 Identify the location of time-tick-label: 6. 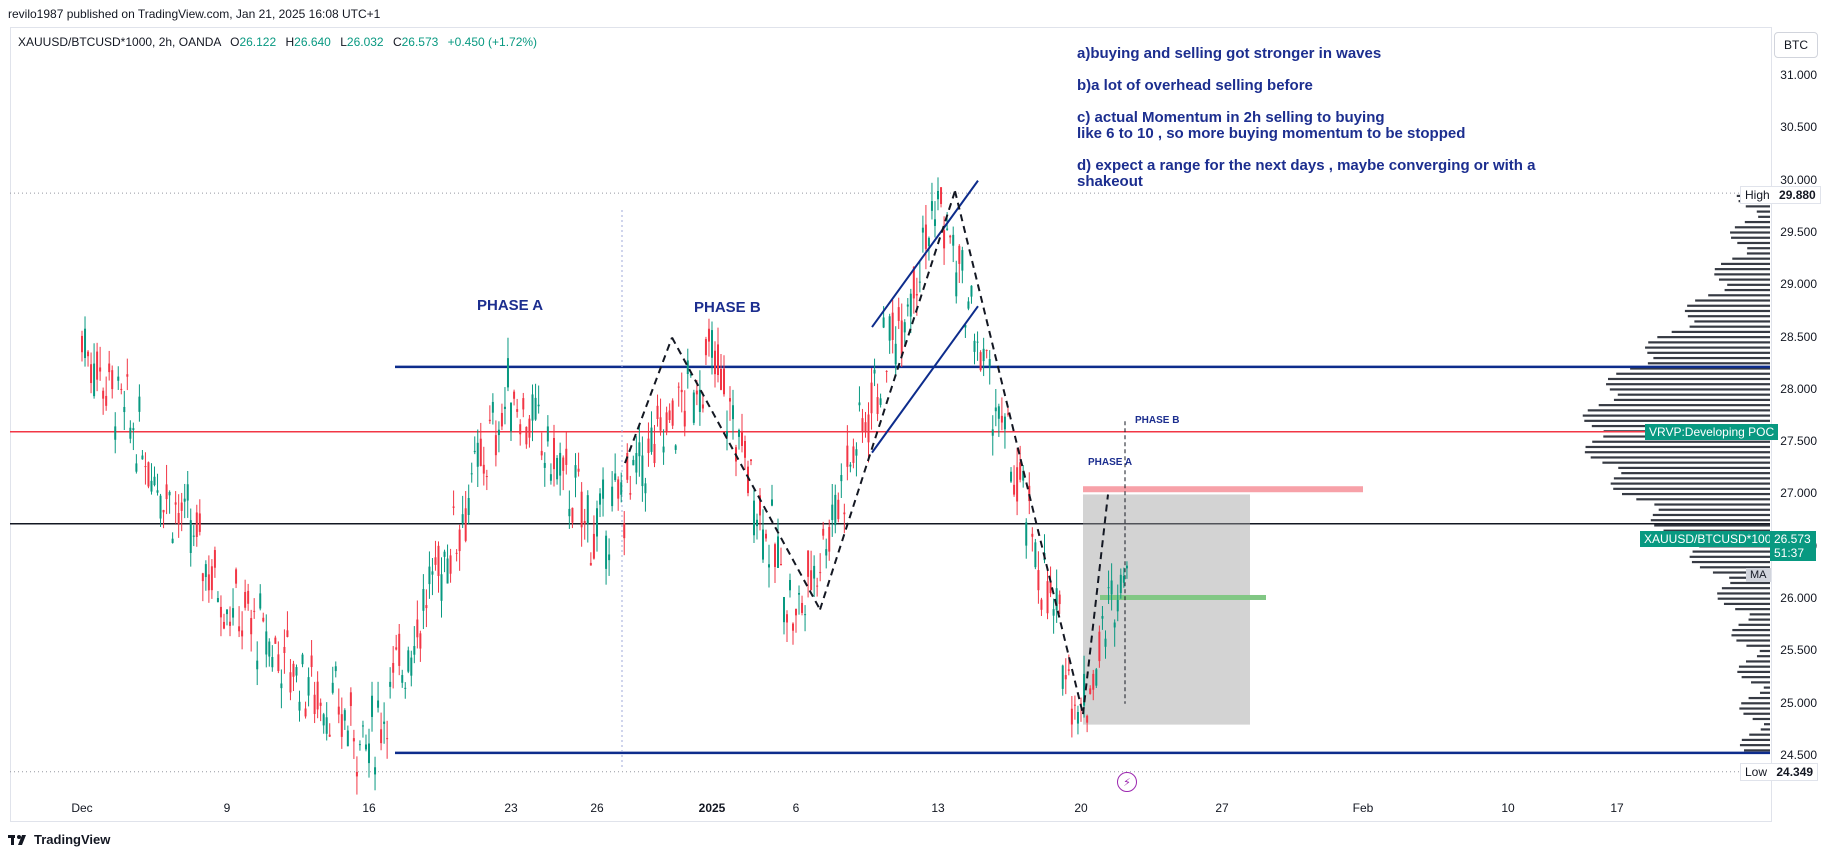
(796, 808).